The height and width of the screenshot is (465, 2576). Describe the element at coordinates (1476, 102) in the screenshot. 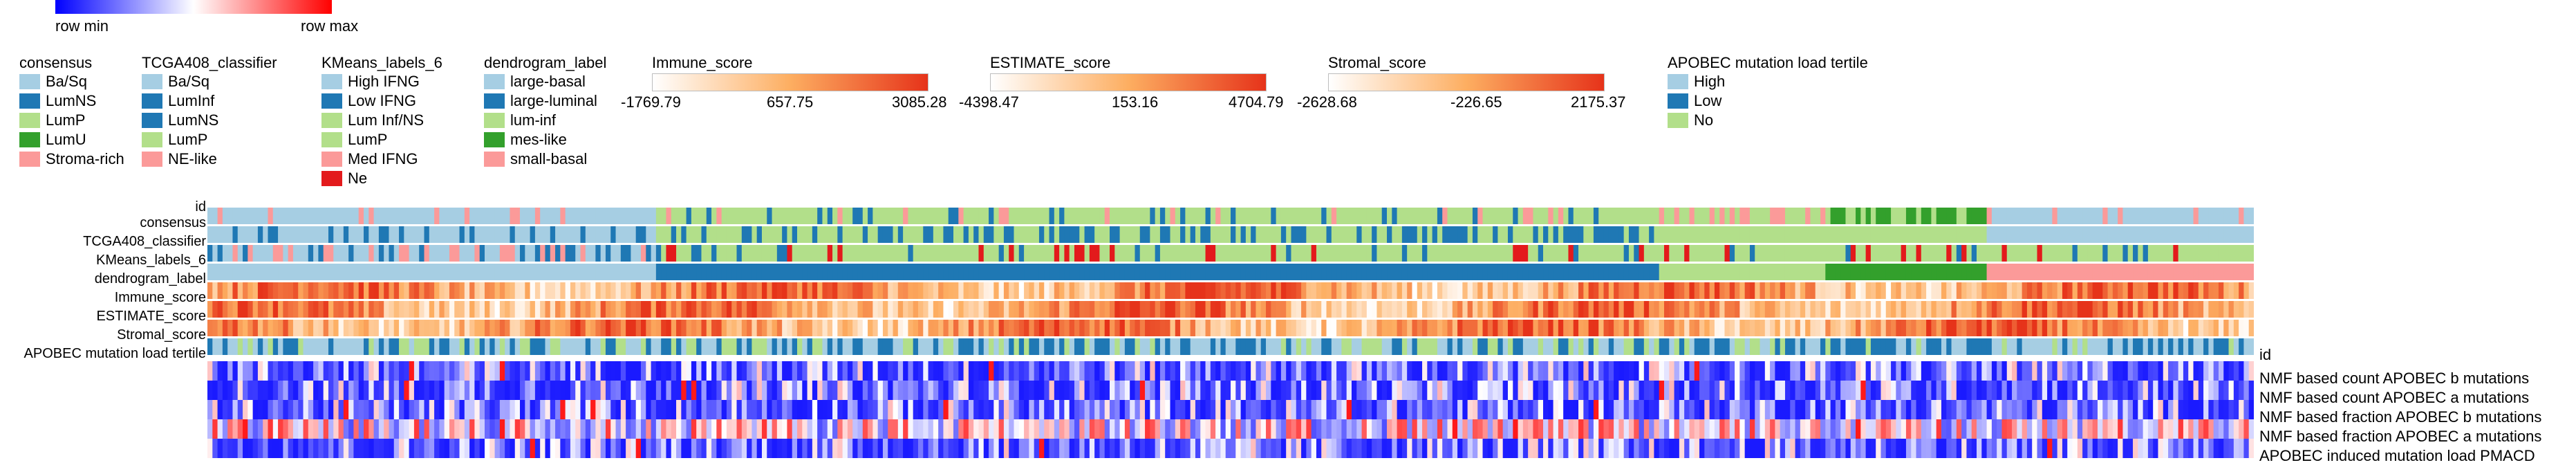

I see `colorbar-tick: -226.65` at that location.